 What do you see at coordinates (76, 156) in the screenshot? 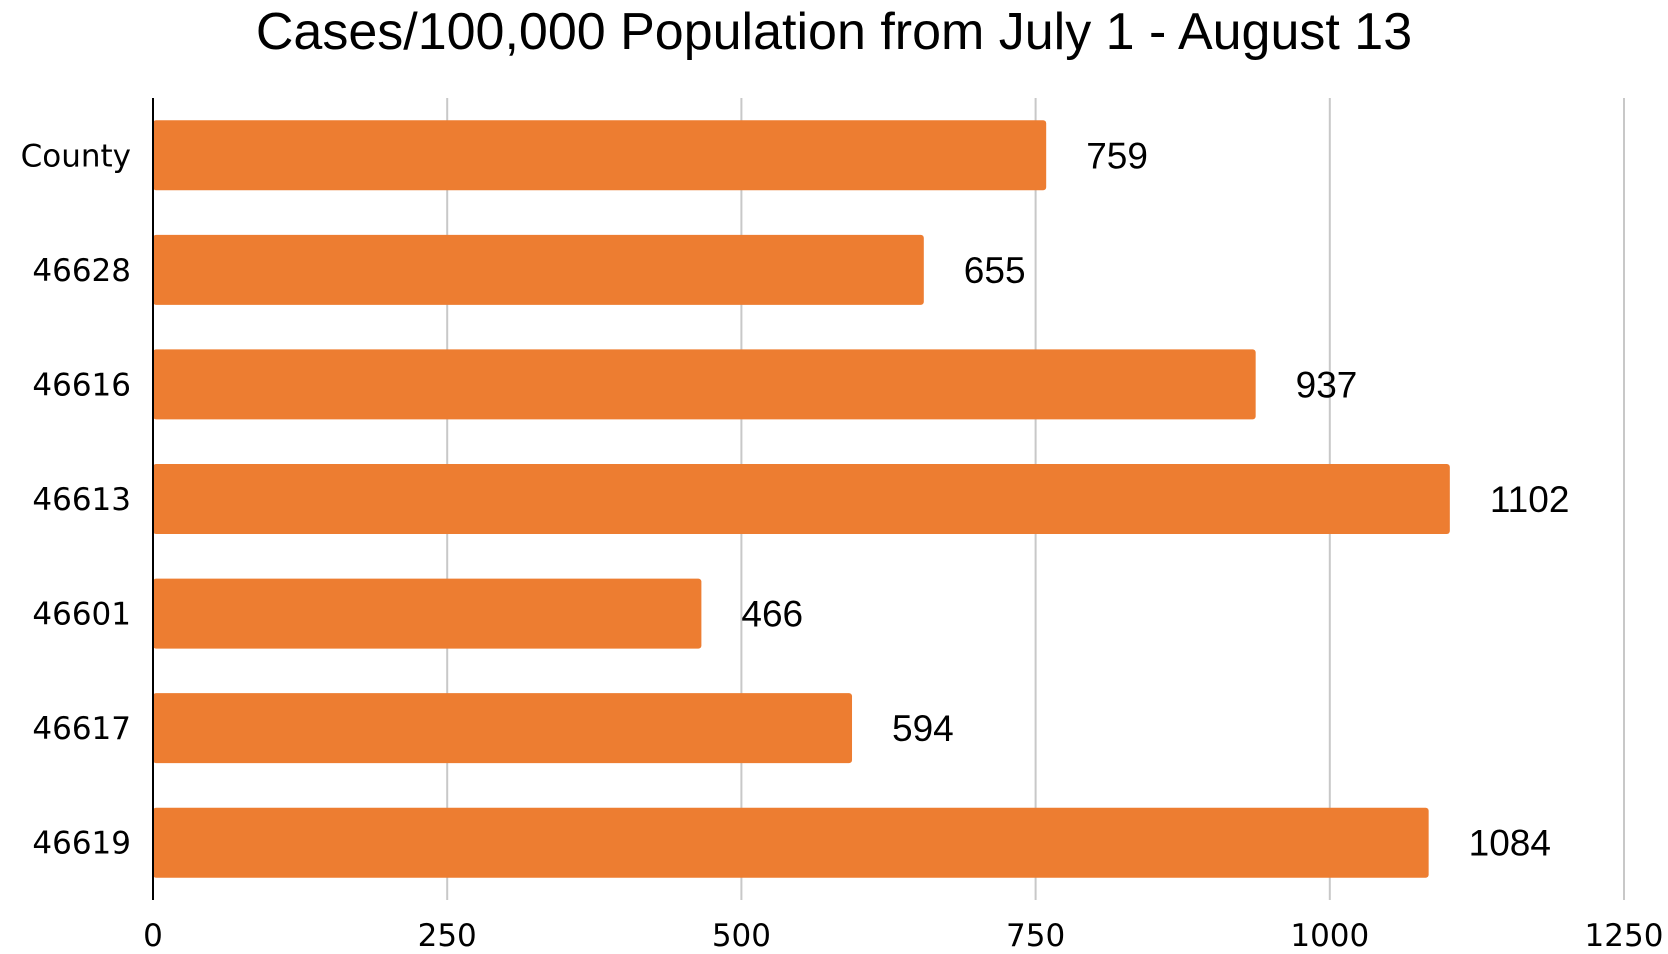
I see `category-label: County` at bounding box center [76, 156].